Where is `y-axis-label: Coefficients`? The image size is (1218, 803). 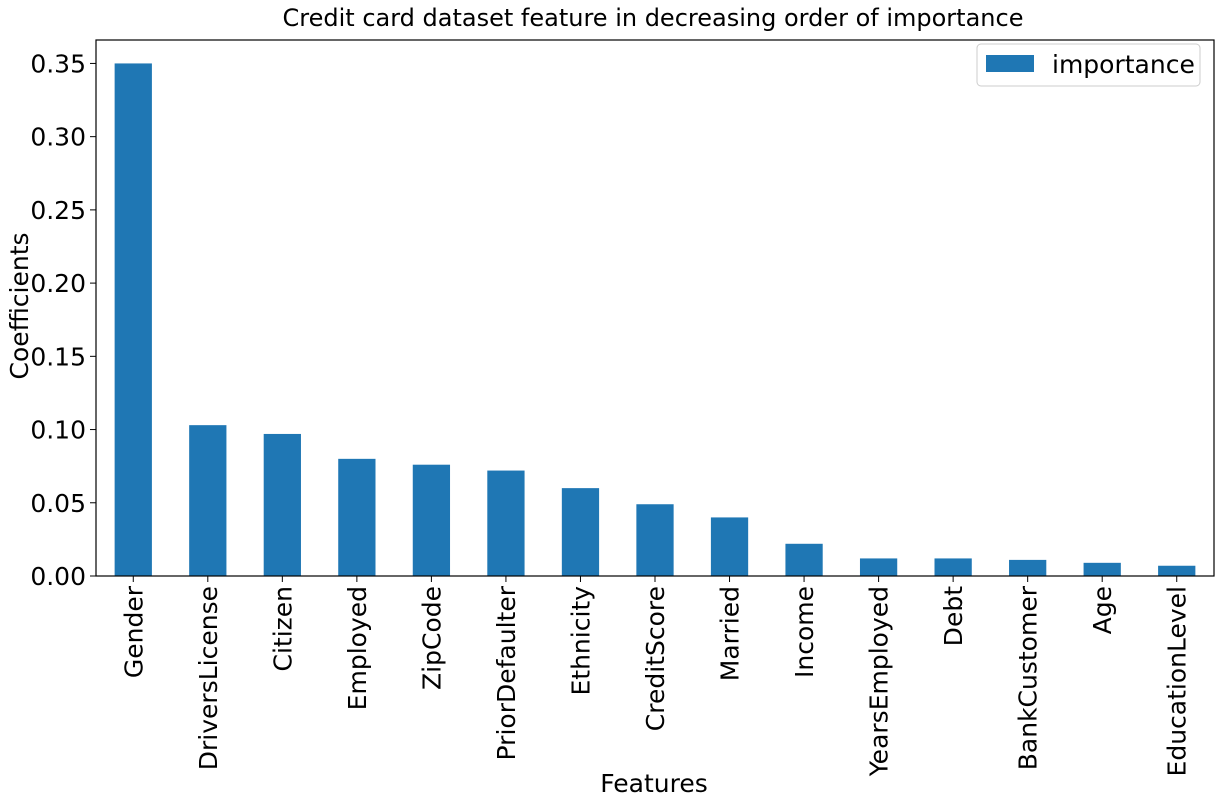
y-axis-label: Coefficients is located at coordinates (19, 305).